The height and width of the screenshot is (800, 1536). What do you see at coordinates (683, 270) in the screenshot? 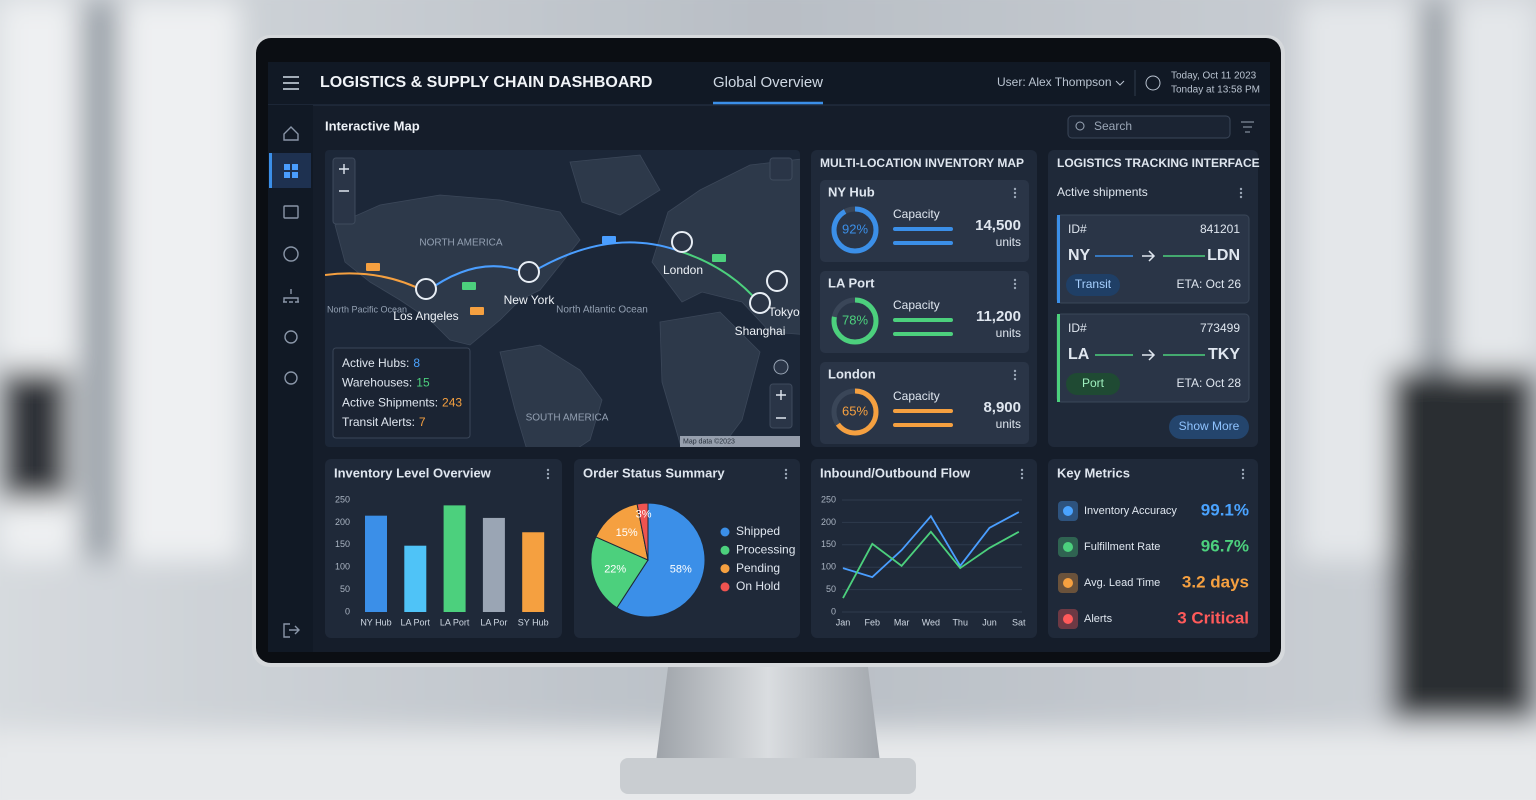
I see `map-label: London` at bounding box center [683, 270].